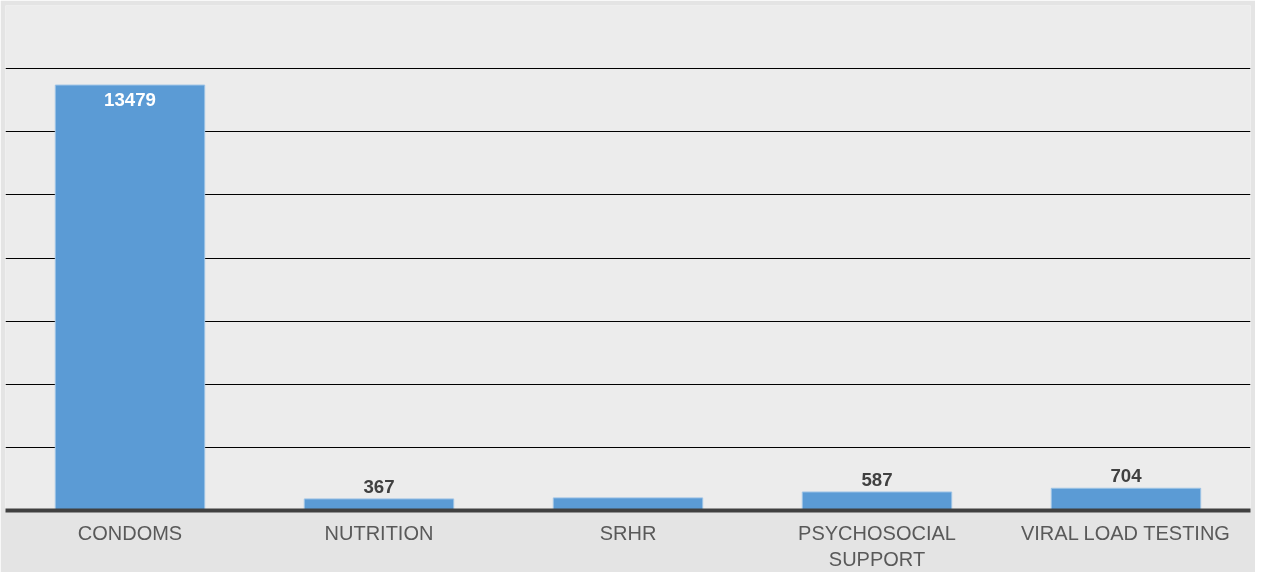 This screenshot has height=578, width=1261. What do you see at coordinates (877, 479) in the screenshot?
I see `data-label: 587` at bounding box center [877, 479].